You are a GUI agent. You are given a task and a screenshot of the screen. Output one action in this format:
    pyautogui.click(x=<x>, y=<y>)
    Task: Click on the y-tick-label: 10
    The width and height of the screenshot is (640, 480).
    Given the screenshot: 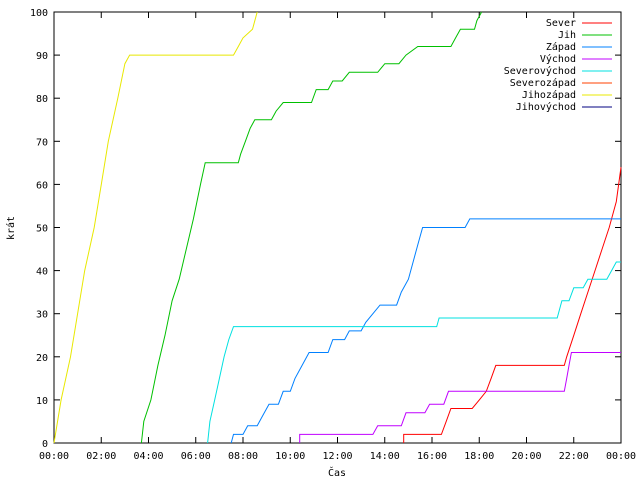 What is the action you would take?
    pyautogui.click(x=42, y=401)
    